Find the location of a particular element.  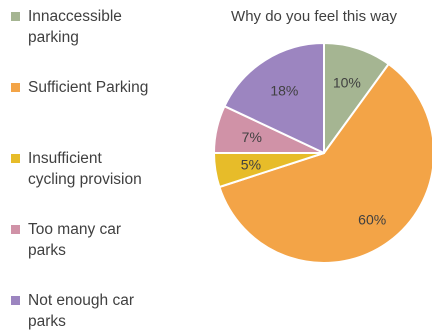

data-label: 60% is located at coordinates (372, 219).